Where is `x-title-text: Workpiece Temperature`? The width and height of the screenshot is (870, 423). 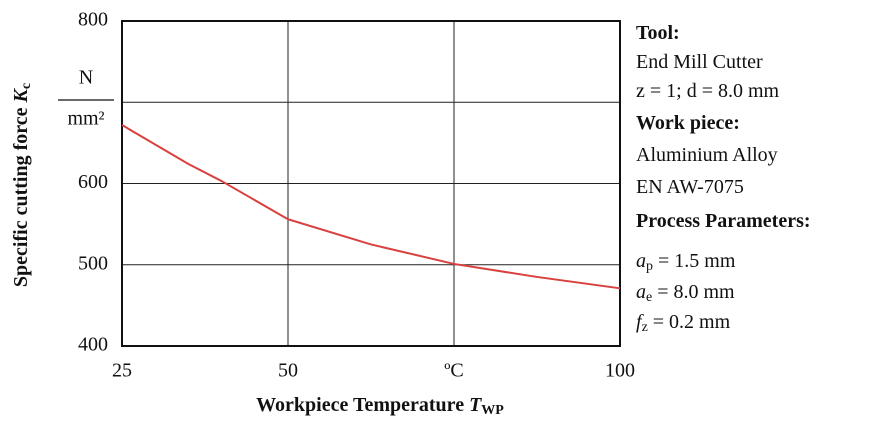 x-title-text: Workpiece Temperature is located at coordinates (360, 405).